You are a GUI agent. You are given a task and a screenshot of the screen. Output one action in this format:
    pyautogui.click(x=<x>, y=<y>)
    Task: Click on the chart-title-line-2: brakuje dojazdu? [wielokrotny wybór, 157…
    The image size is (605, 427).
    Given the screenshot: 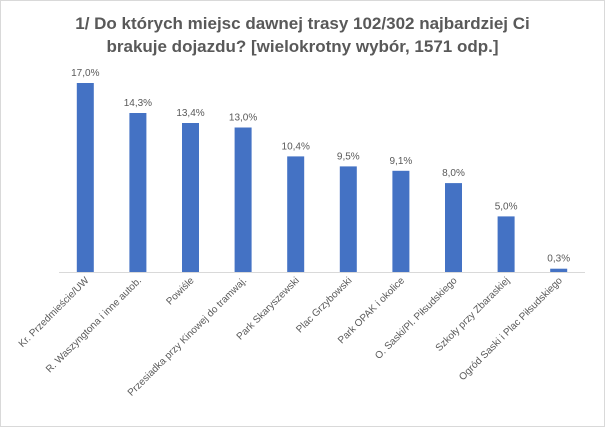 What is the action you would take?
    pyautogui.click(x=302, y=46)
    